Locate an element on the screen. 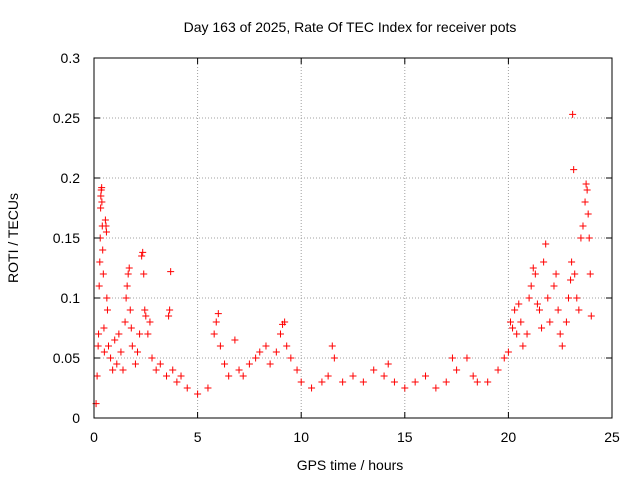 The height and width of the screenshot is (480, 640). y-tick-label: 0.15 is located at coordinates (66, 238).